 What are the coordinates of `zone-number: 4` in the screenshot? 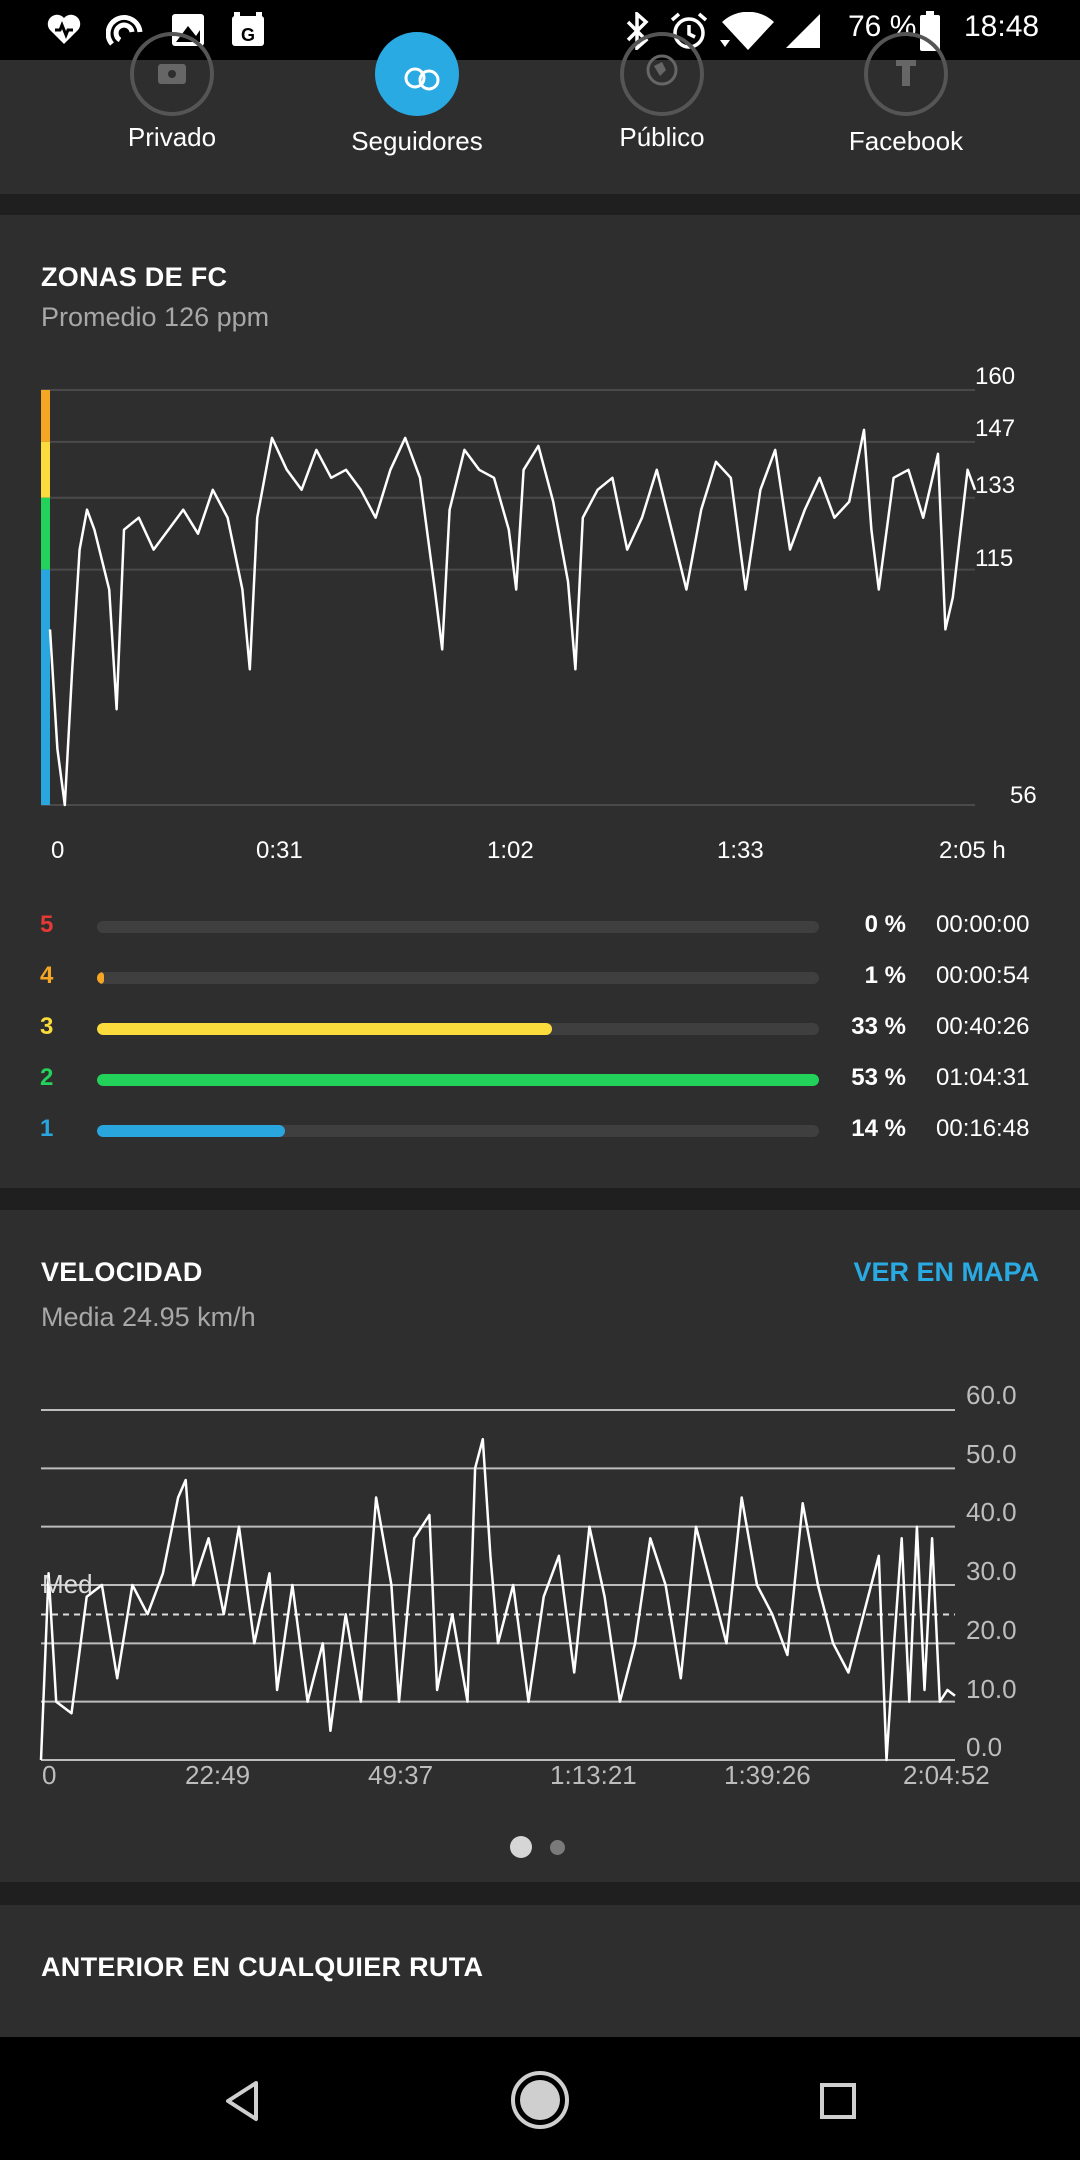 It's located at (47, 975).